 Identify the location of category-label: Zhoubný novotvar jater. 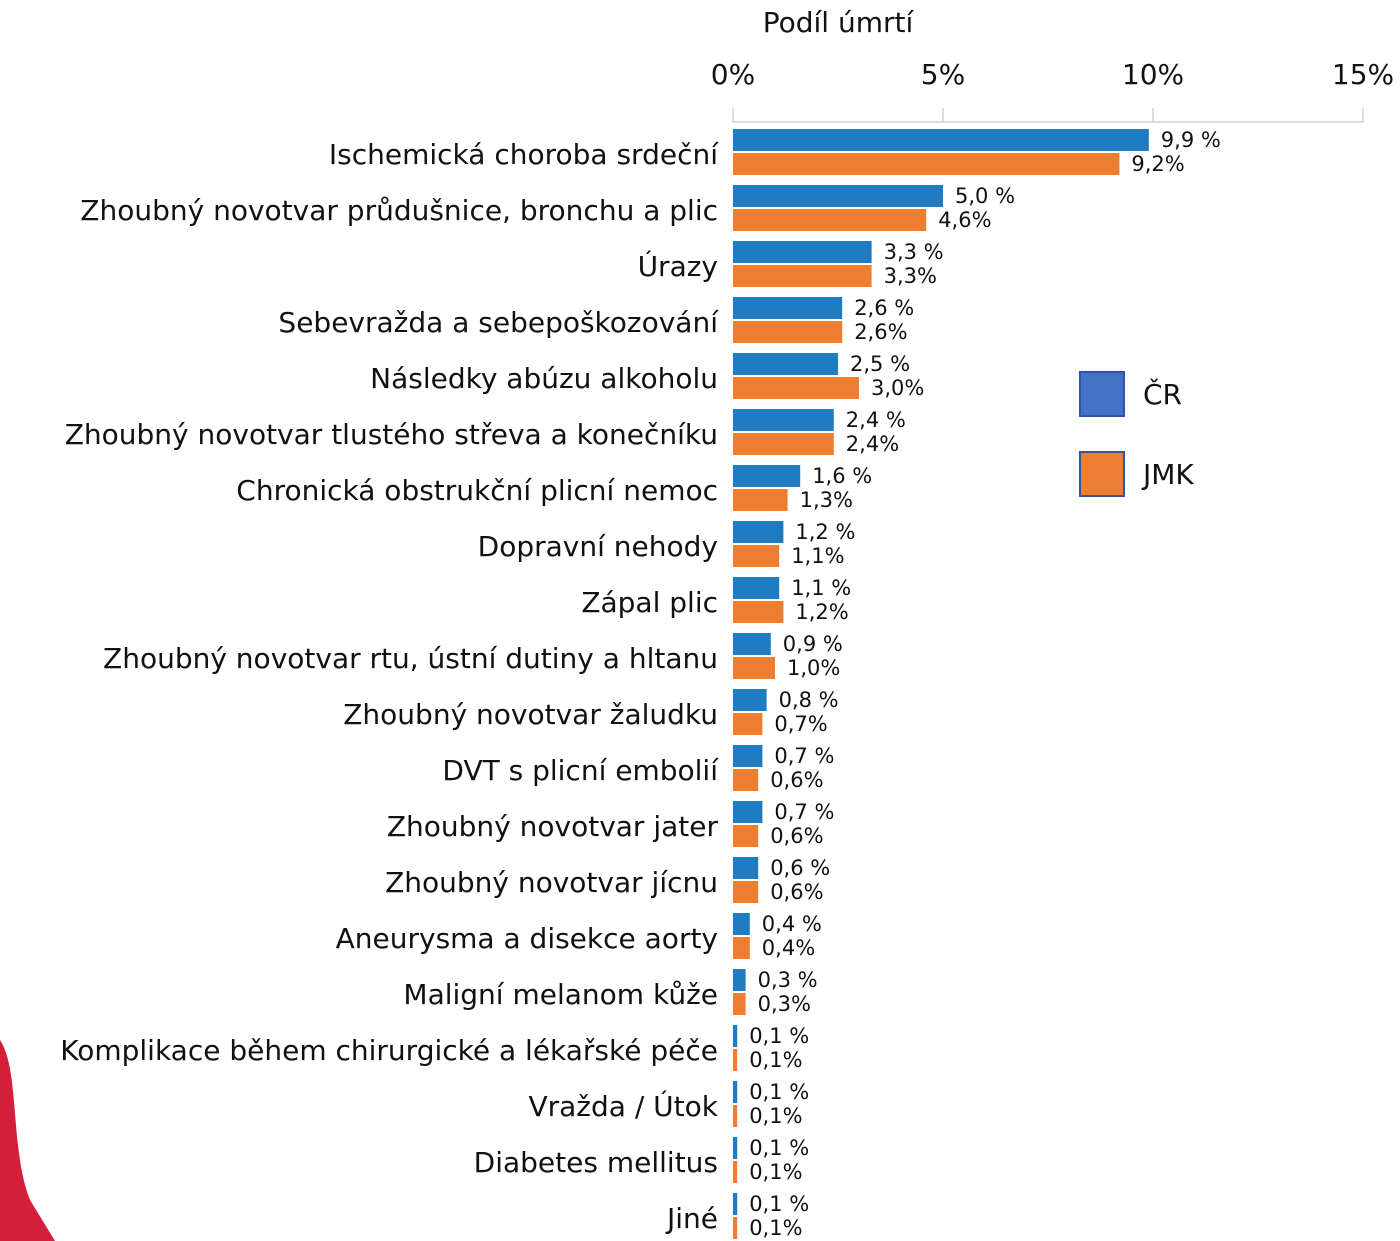
(553, 826).